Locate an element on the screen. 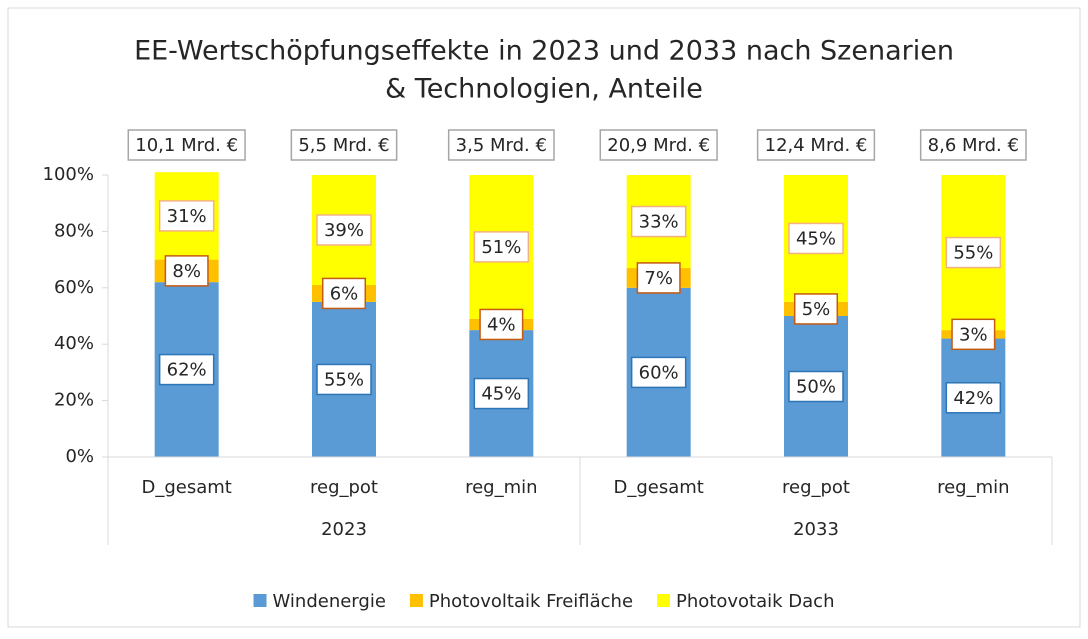 The width and height of the screenshot is (1088, 639). total-label-text: 3,5 Mrd. € is located at coordinates (501, 145).